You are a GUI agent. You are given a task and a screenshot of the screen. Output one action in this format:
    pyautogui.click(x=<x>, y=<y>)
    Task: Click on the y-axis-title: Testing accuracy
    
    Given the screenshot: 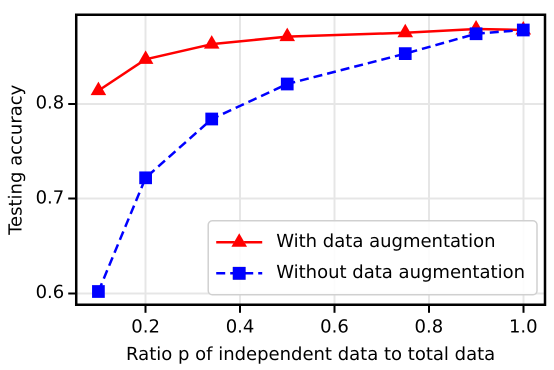 What is the action you would take?
    pyautogui.click(x=15, y=160)
    